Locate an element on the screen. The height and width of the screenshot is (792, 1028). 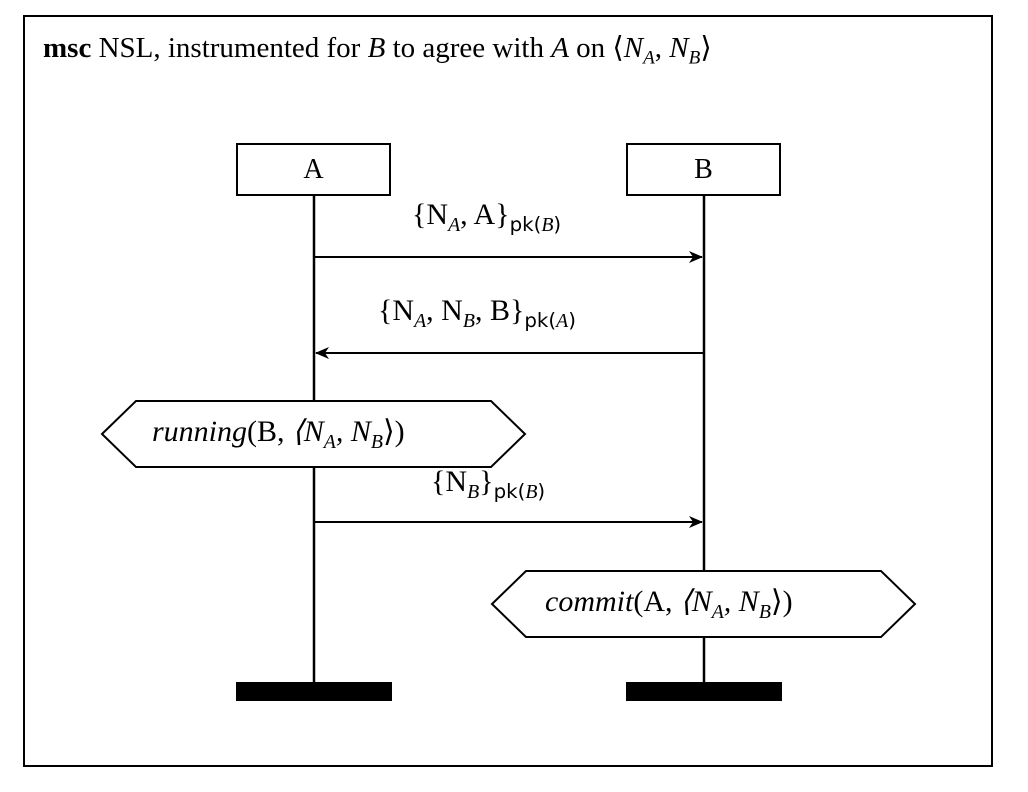
message-label-1: {NA, A}pk(B) is located at coordinates (487, 217).